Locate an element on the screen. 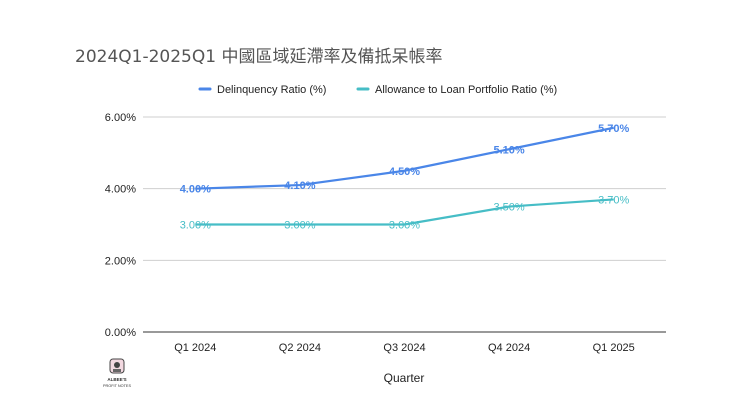 Image resolution: width=740 pixels, height=416 pixels. x-tick-label: Q1 2024 is located at coordinates (195, 348).